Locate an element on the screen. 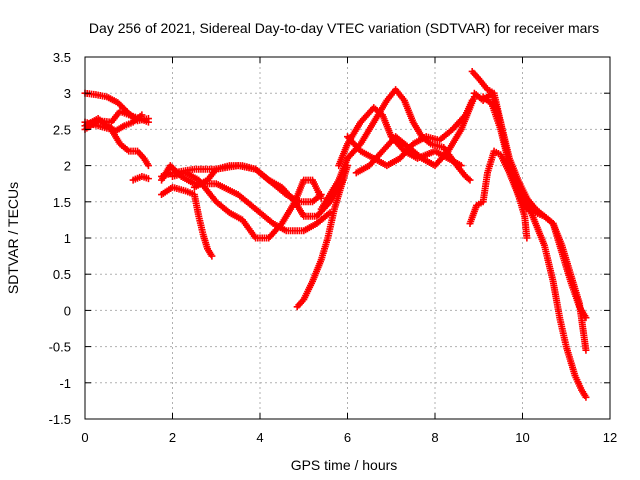  y-tick-label: -1 is located at coordinates (65, 383).